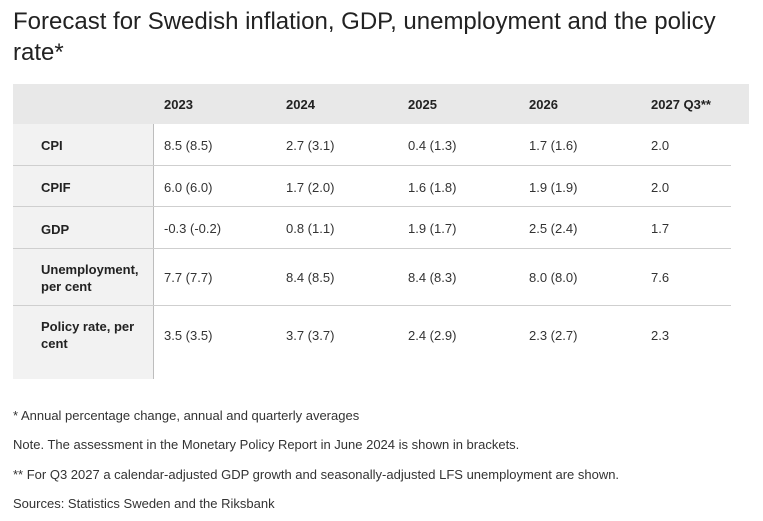 The height and width of the screenshot is (521, 763). Describe the element at coordinates (178, 104) in the screenshot. I see `column-header: 2023` at that location.